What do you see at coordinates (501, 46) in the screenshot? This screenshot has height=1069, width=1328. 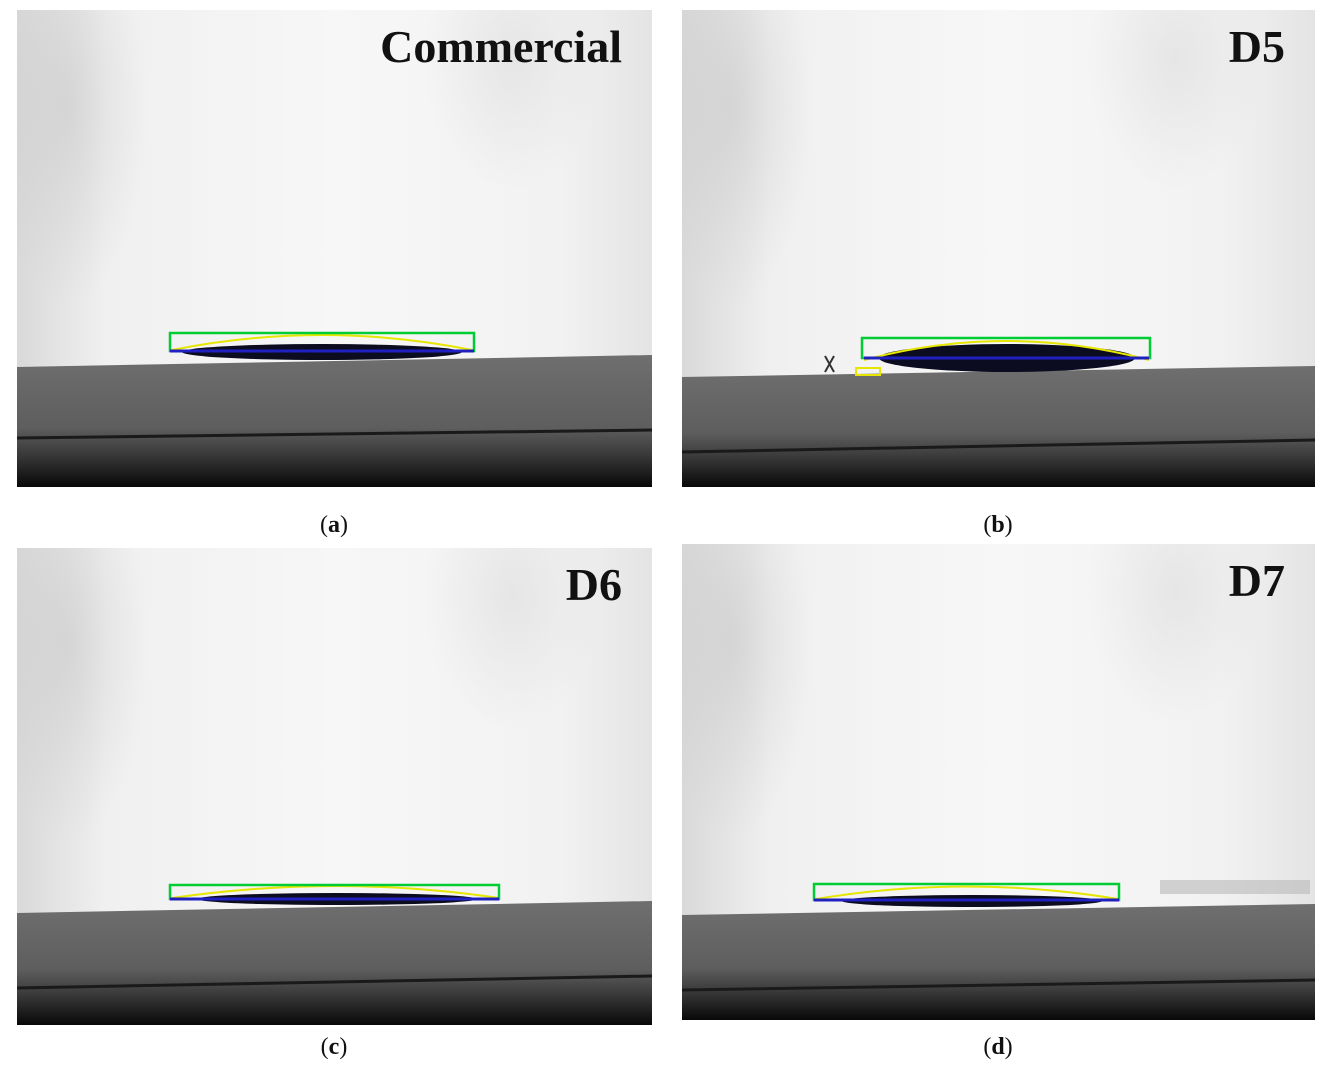 I see `sample-label: Commercial` at bounding box center [501, 46].